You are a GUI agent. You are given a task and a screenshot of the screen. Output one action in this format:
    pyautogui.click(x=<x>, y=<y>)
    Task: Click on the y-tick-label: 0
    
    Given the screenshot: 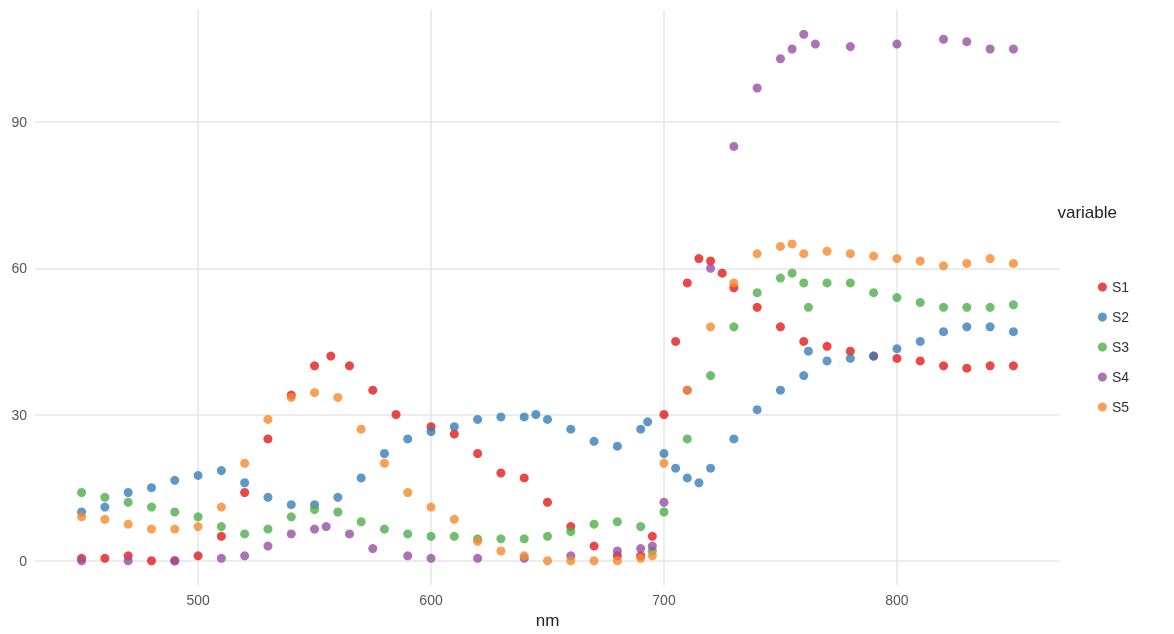 What is the action you would take?
    pyautogui.click(x=23, y=560)
    